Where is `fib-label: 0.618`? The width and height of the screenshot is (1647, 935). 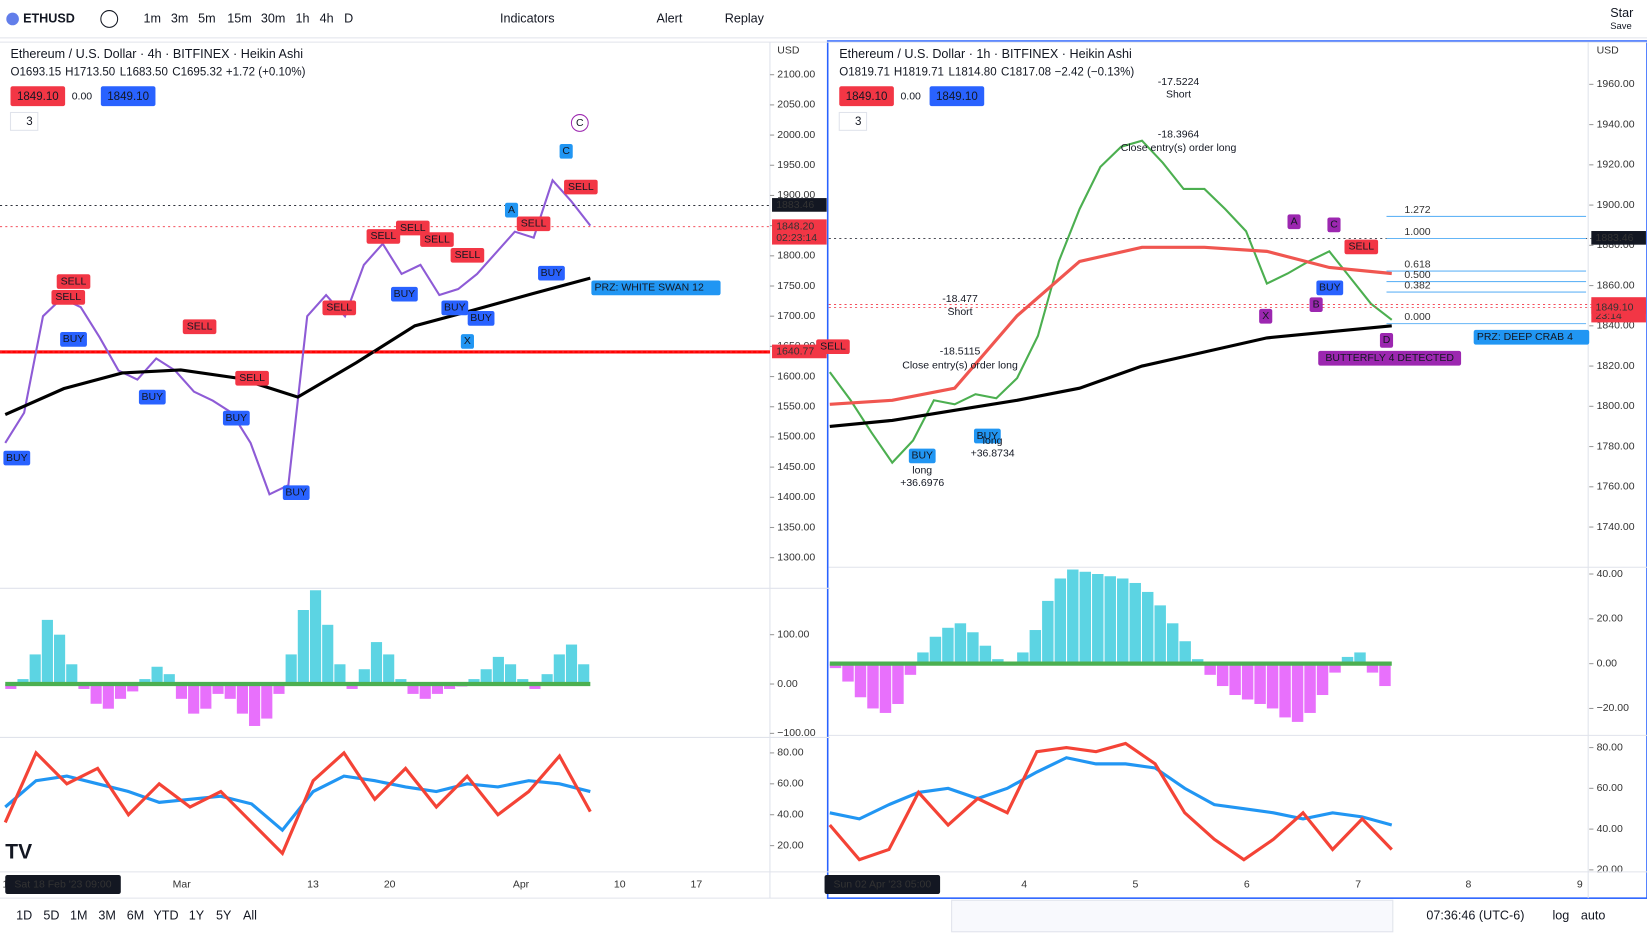
fib-label: 0.618 is located at coordinates (1417, 265).